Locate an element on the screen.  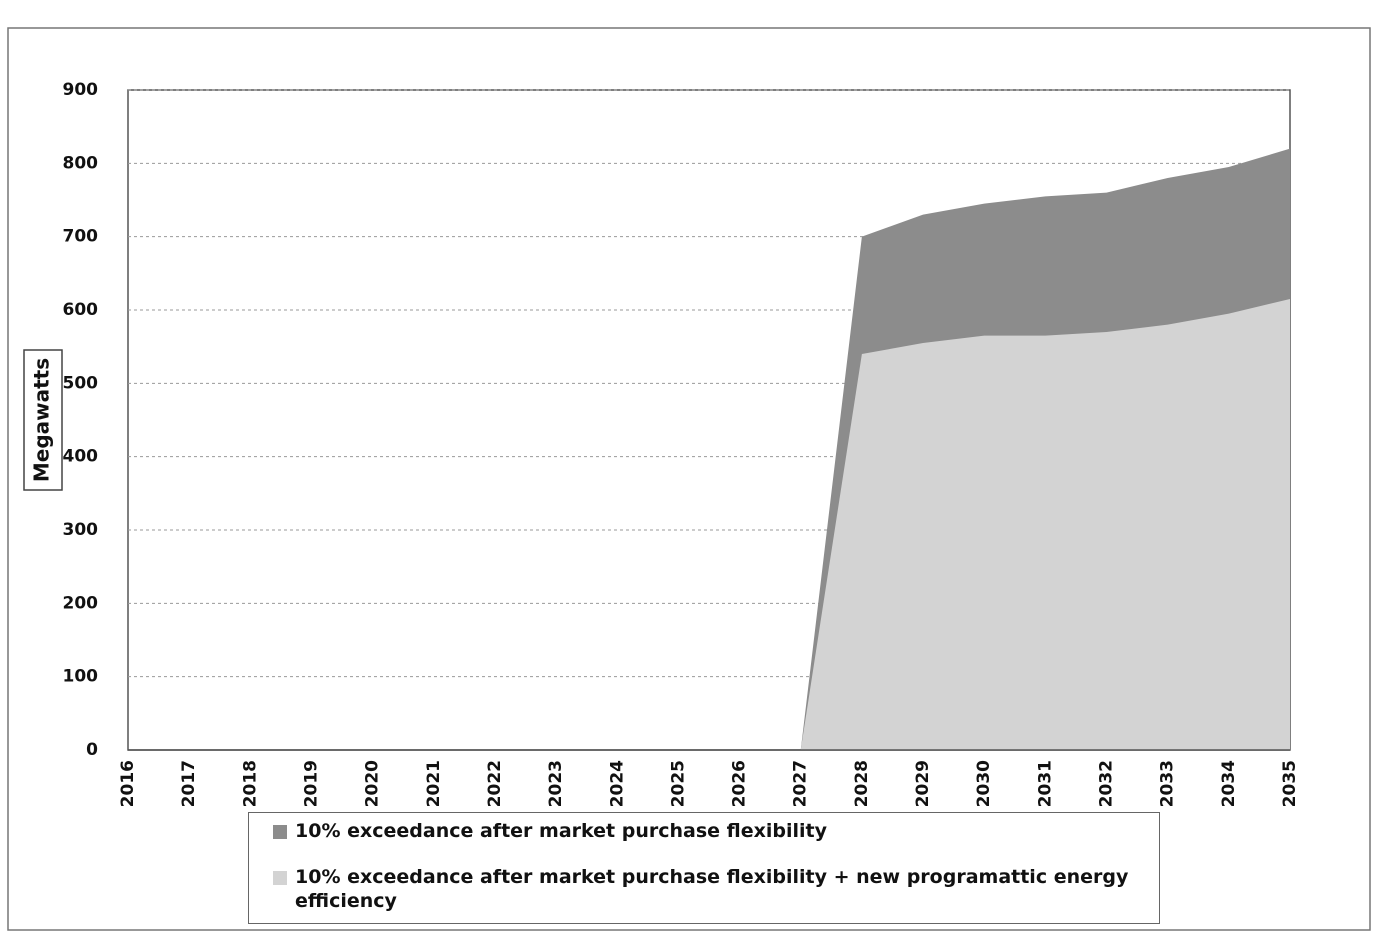
x-tick-label: 2029 is located at coordinates (923, 783).